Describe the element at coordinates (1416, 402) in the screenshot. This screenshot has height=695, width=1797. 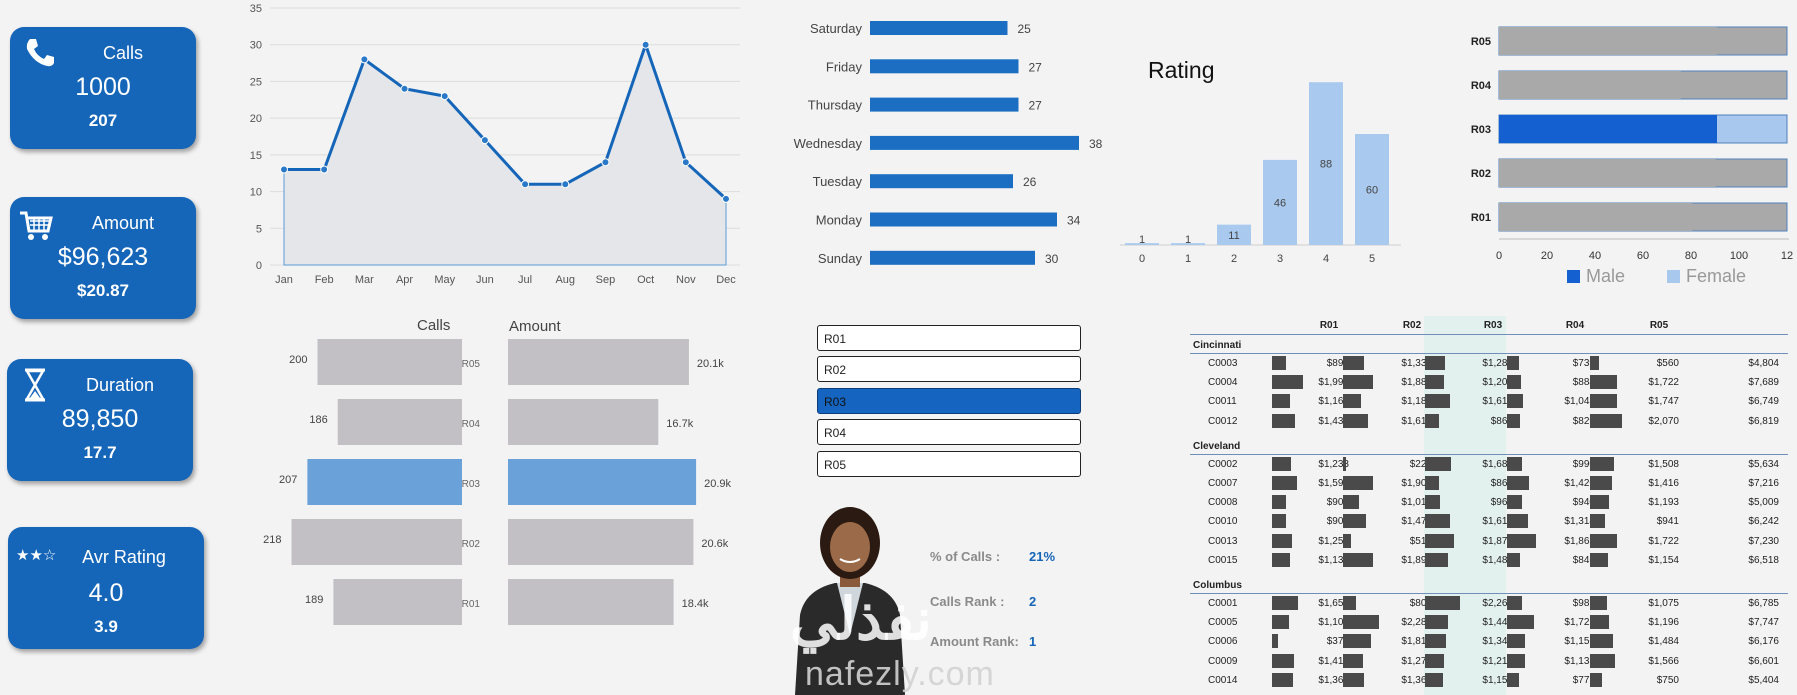
I see `value-cell: $1,180` at that location.